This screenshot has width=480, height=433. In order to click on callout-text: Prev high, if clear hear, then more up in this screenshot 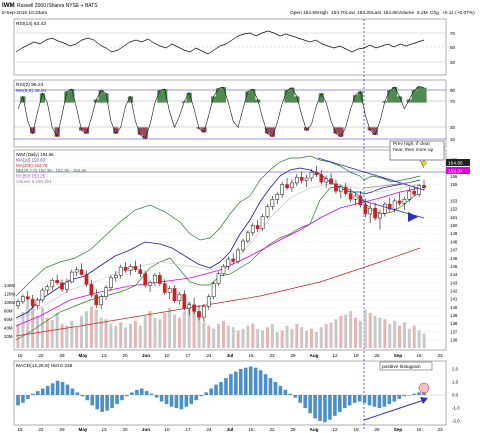, I will do `click(413, 147)`.